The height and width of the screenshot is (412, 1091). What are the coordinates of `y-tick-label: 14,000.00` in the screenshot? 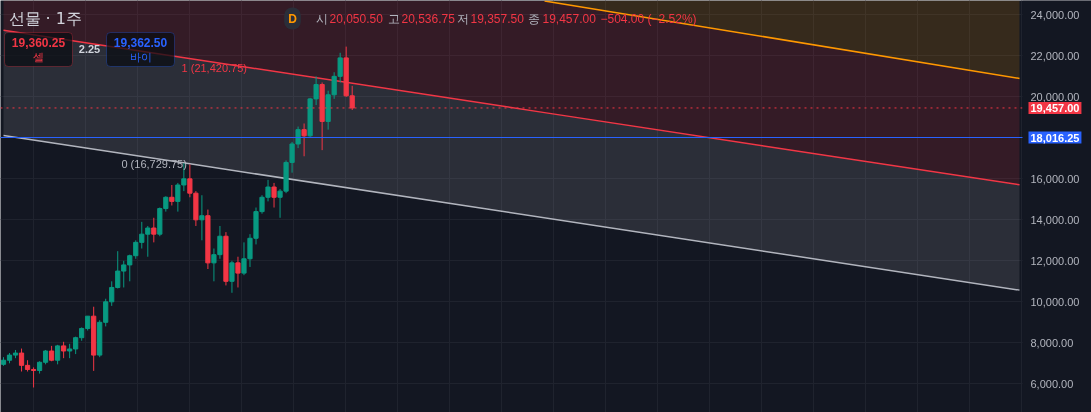 It's located at (1055, 219).